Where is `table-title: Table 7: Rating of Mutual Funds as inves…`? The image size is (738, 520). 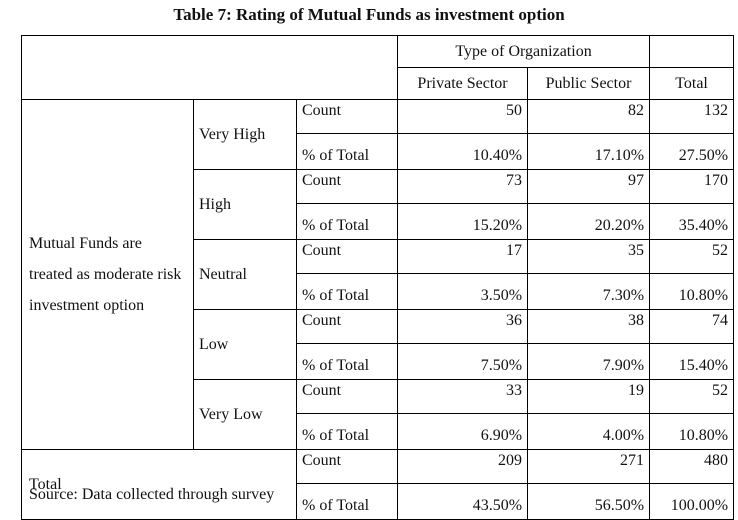 table-title: Table 7: Rating of Mutual Funds as inves… is located at coordinates (369, 14).